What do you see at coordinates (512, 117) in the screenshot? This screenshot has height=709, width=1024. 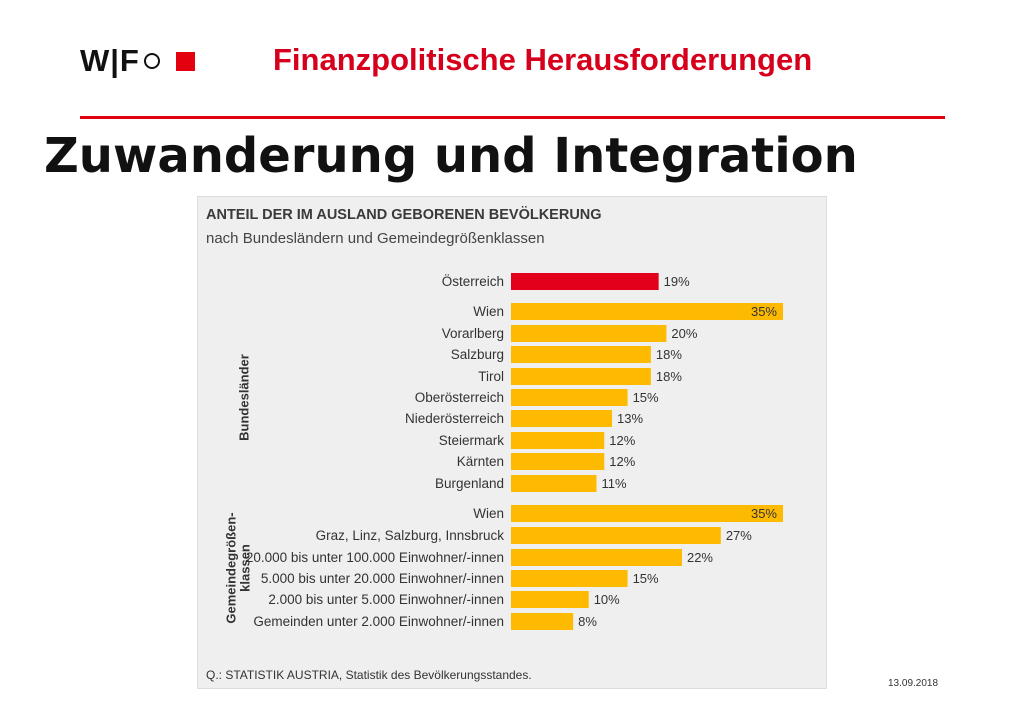 I see `header-divider` at bounding box center [512, 117].